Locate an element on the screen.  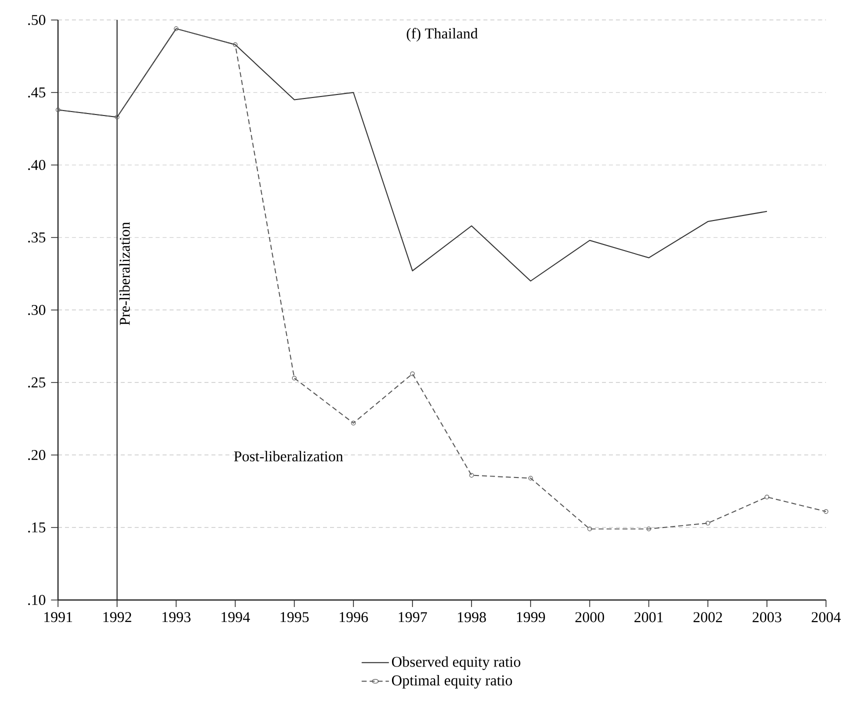
x-tick-label: 1994 is located at coordinates (236, 617).